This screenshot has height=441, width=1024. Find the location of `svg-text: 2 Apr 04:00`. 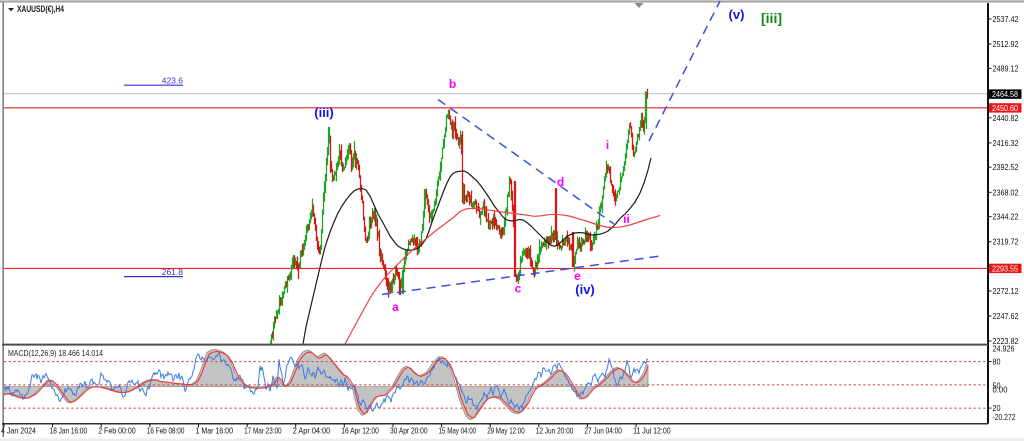

svg-text: 2 Apr 04:00 is located at coordinates (312, 431).